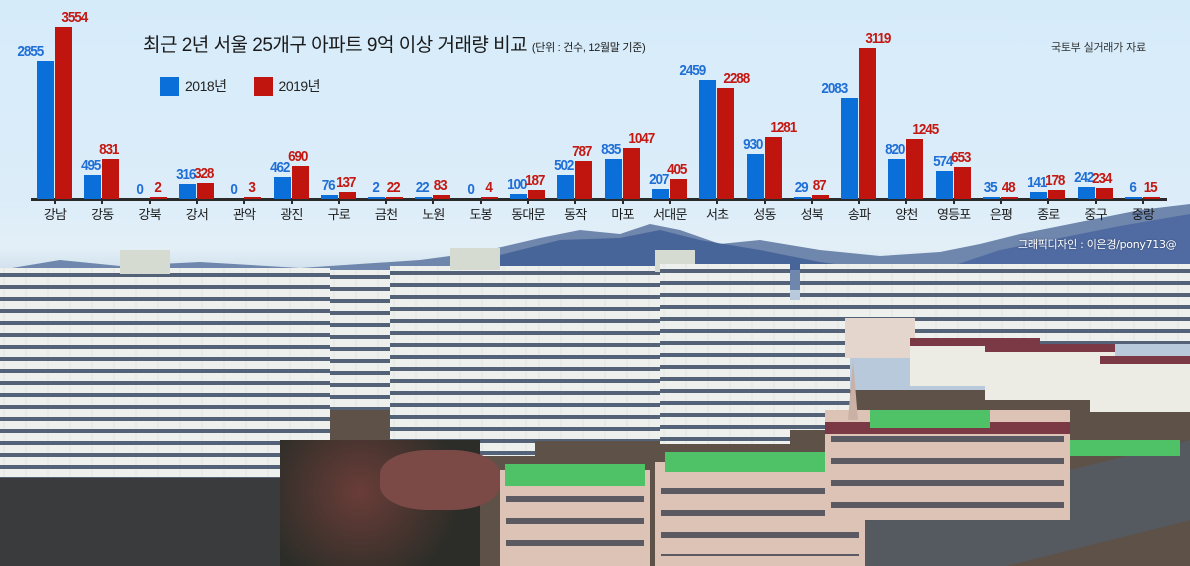  What do you see at coordinates (158, 187) in the screenshot?
I see `value-label-2019: 2` at bounding box center [158, 187].